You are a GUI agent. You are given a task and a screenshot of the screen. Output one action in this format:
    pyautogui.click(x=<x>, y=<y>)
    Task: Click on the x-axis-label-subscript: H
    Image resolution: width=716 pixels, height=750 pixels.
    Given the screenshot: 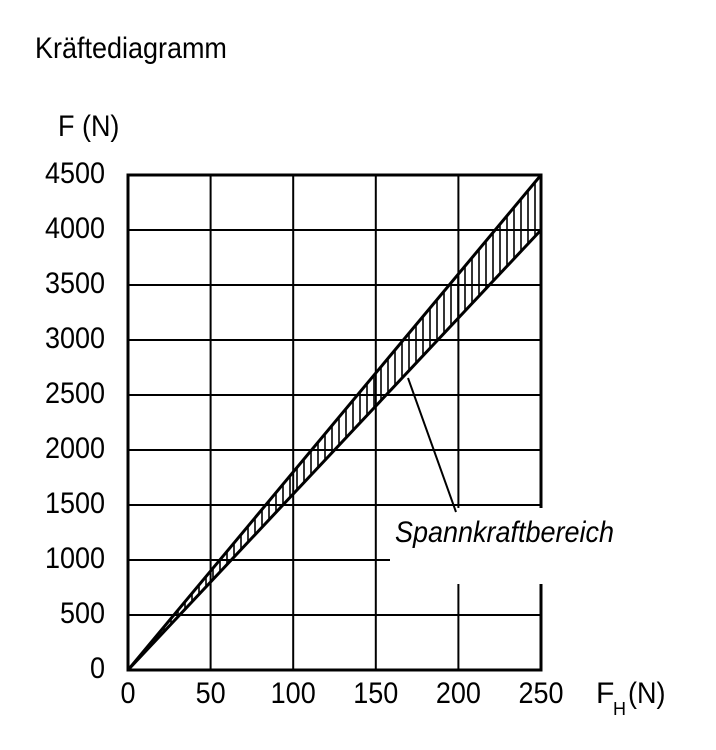 What is the action you would take?
    pyautogui.click(x=619, y=709)
    